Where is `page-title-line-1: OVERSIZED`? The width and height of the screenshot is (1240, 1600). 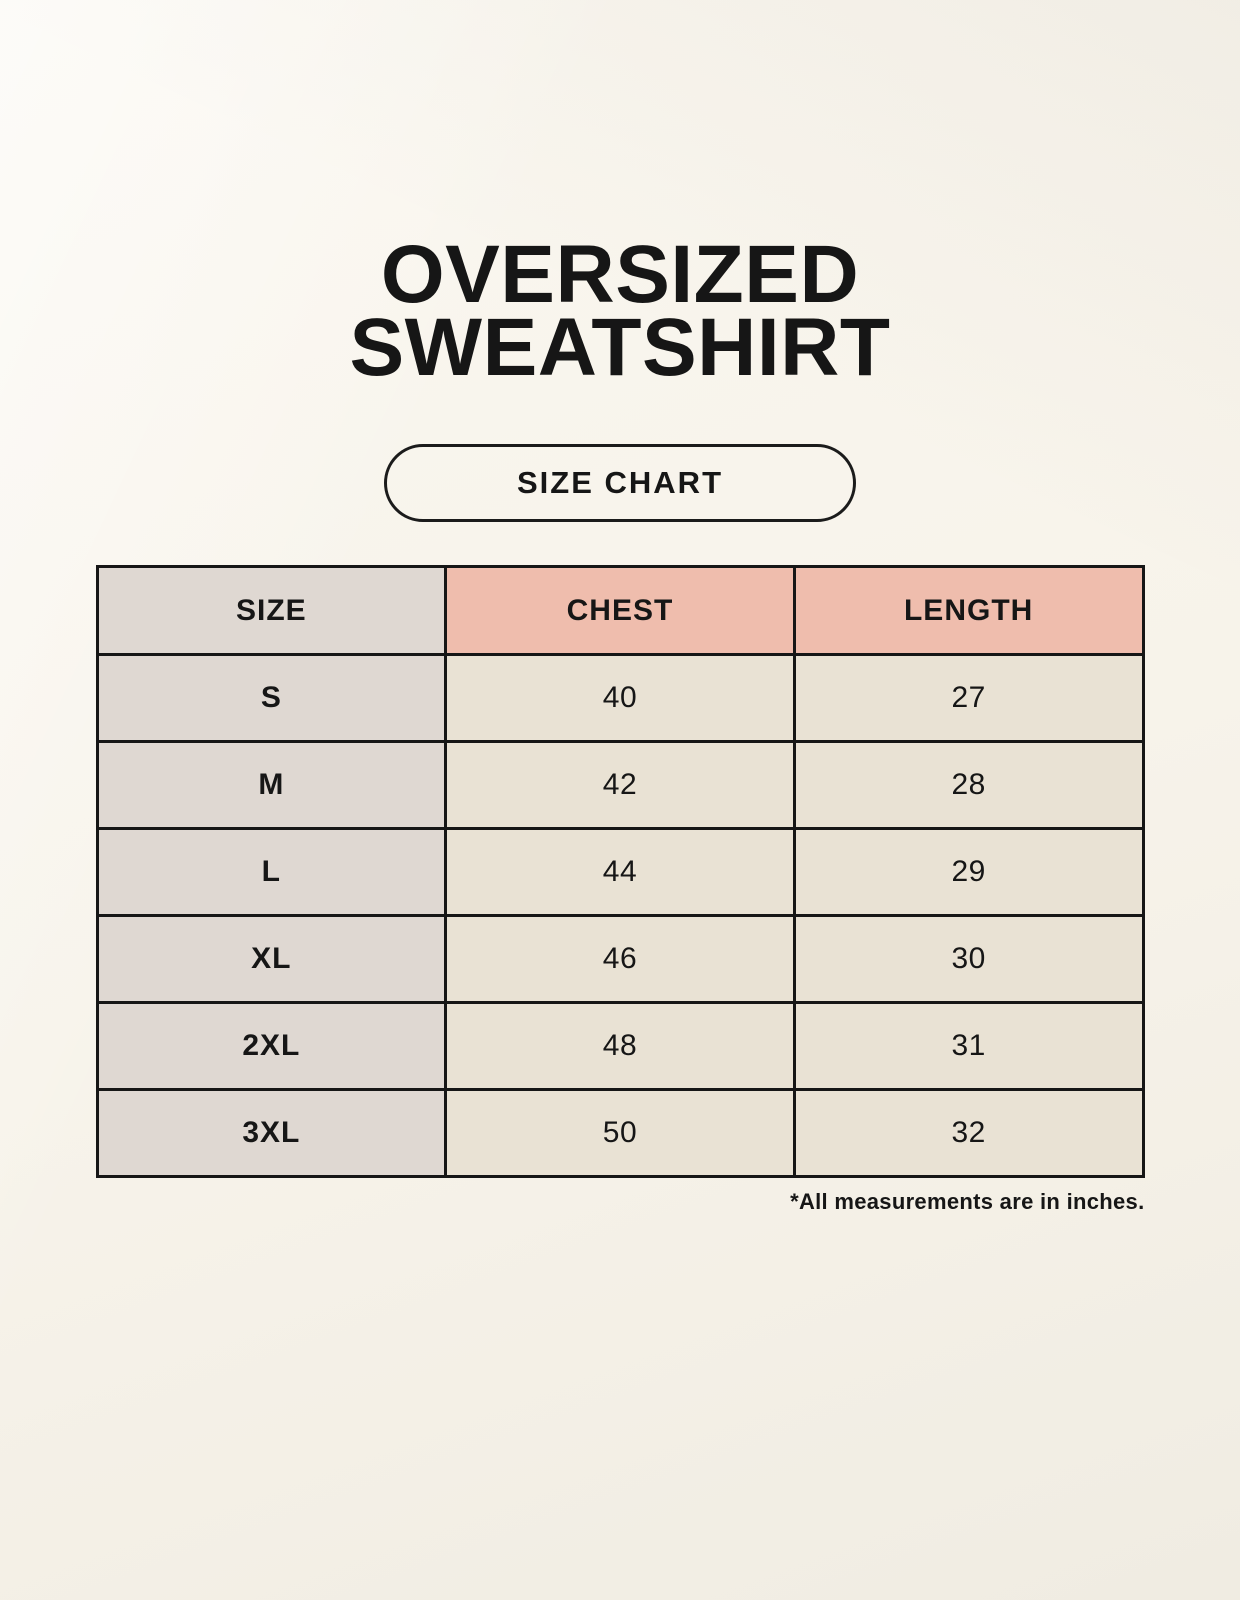 page-title-line-1: OVERSIZED is located at coordinates (620, 274).